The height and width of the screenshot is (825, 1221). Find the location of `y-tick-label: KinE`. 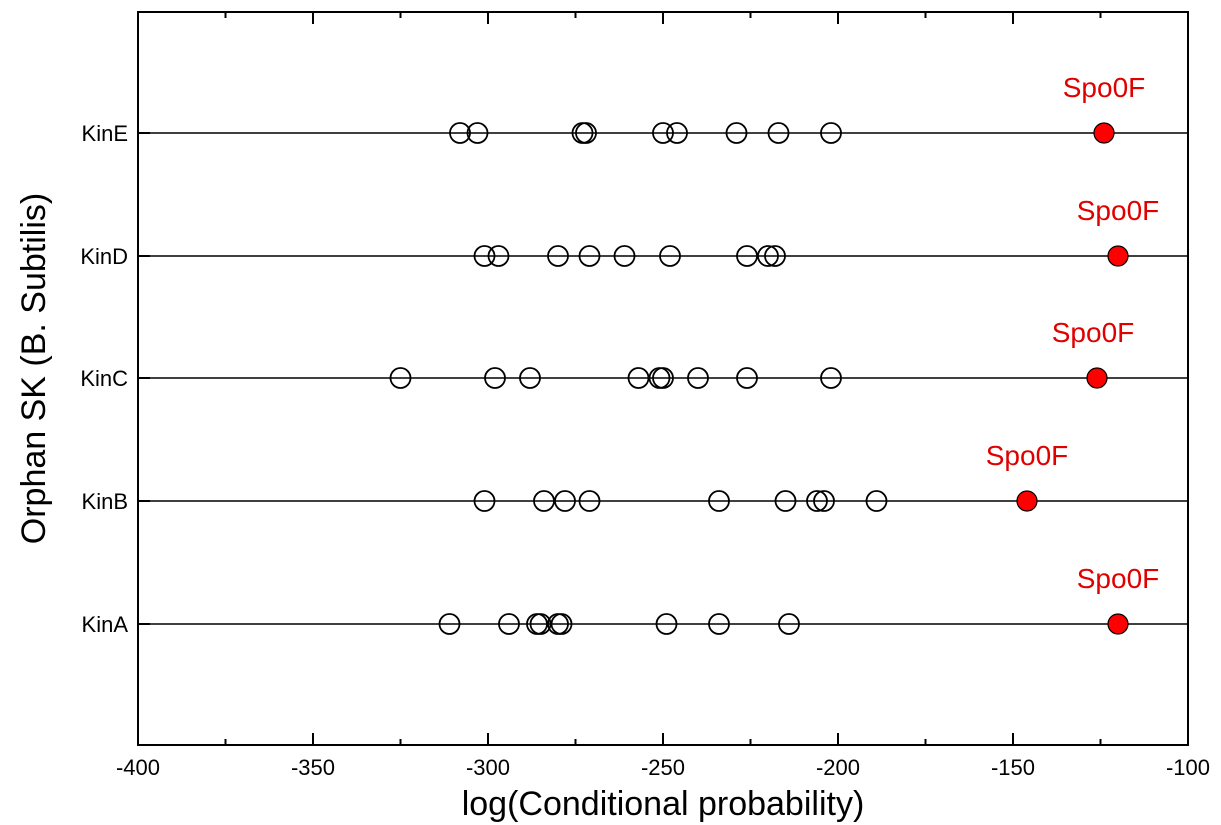

y-tick-label: KinE is located at coordinates (105, 133).